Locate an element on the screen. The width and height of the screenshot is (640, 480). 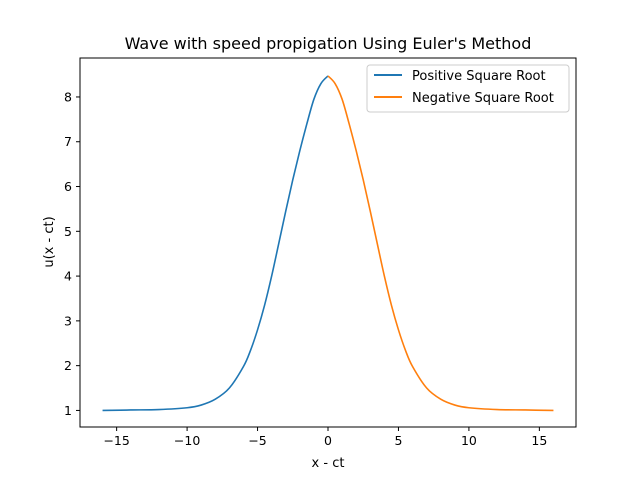
y-tick-label: 4 is located at coordinates (68, 276).